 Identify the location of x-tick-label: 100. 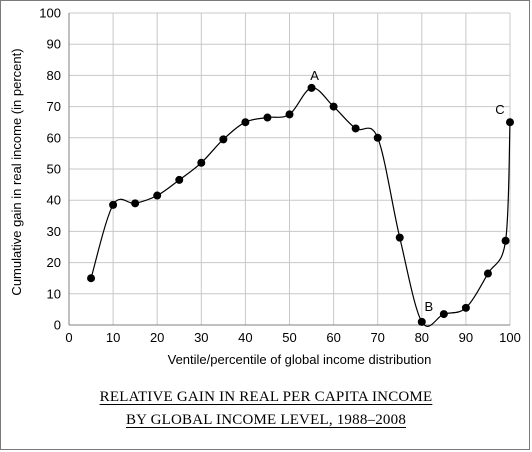
(510, 337).